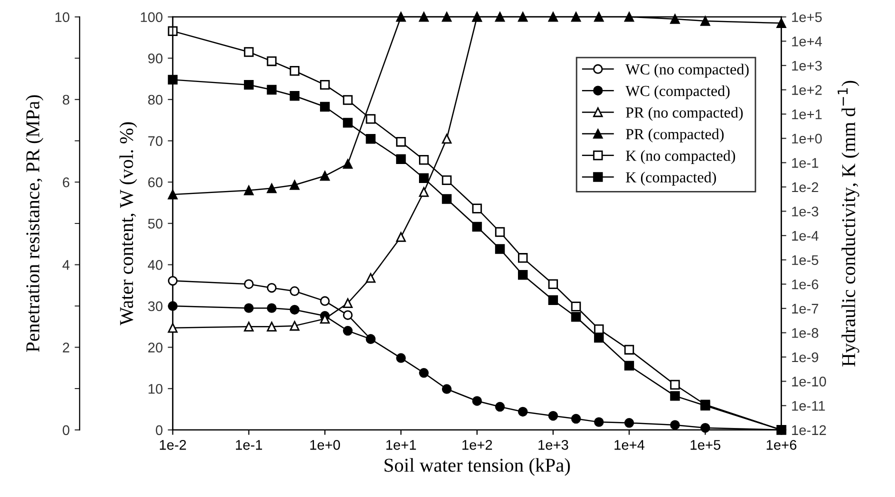  What do you see at coordinates (805, 260) in the screenshot?
I see `y-tick-label: 1e-5` at bounding box center [805, 260].